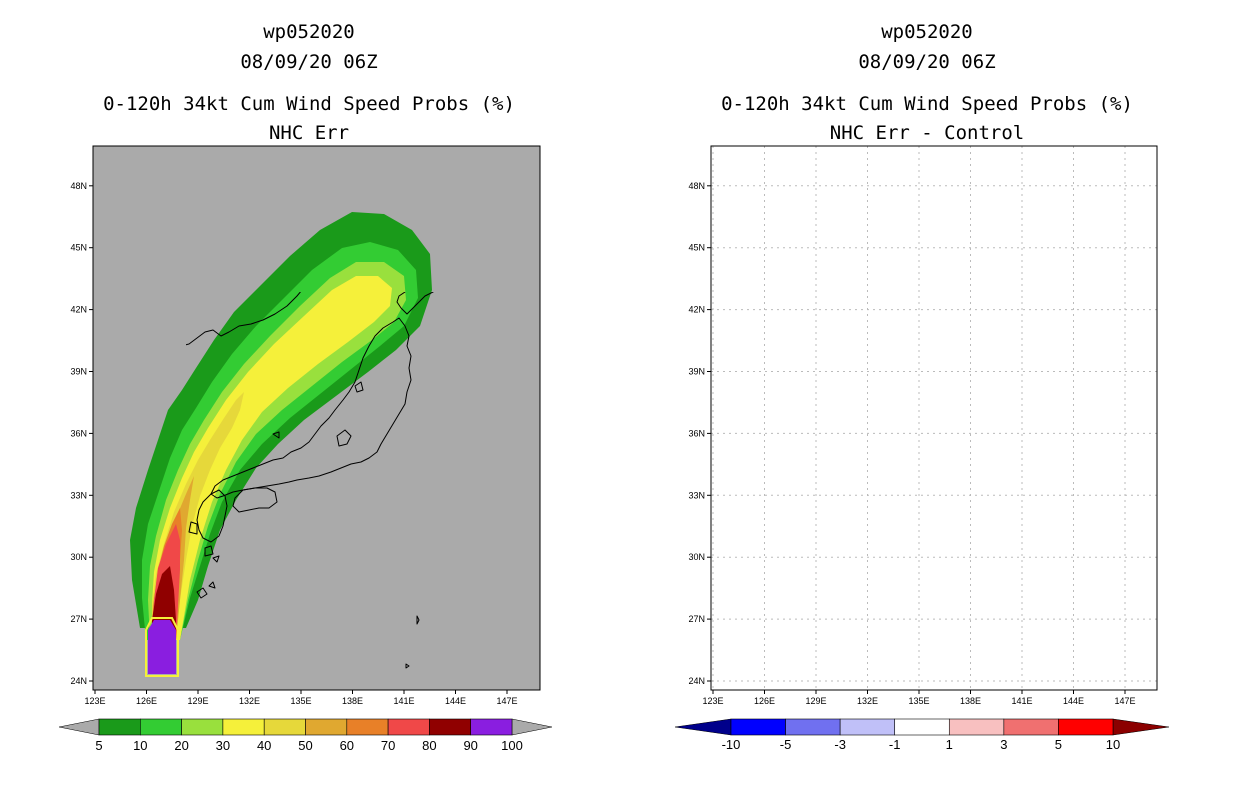  I want to click on colorbar-label: 20, so click(181, 745).